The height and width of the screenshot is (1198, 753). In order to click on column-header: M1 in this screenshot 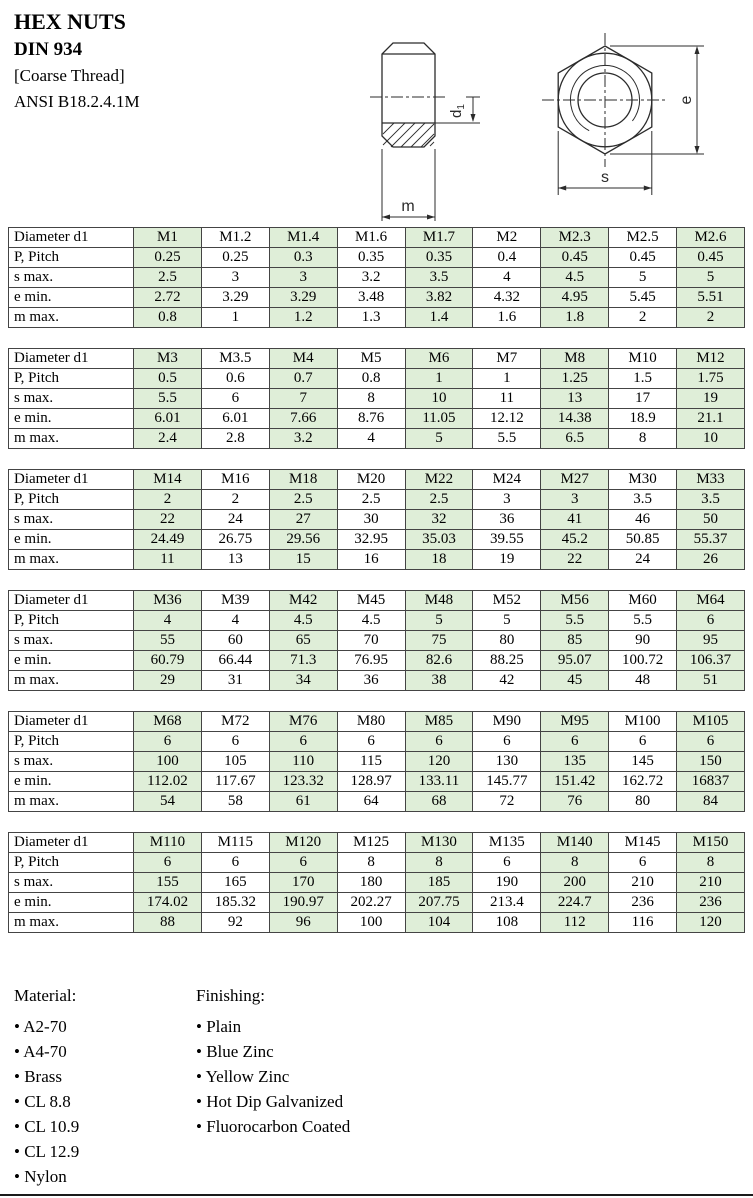, I will do `click(167, 237)`.